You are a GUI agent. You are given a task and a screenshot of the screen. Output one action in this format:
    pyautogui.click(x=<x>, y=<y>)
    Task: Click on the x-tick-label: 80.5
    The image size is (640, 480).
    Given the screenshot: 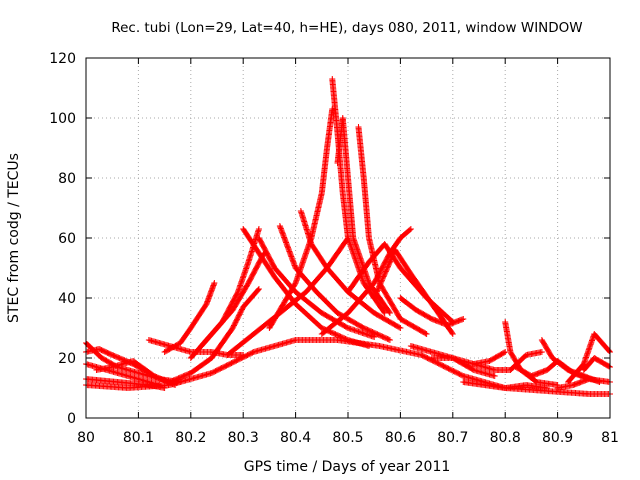 What is the action you would take?
    pyautogui.click(x=347, y=438)
    